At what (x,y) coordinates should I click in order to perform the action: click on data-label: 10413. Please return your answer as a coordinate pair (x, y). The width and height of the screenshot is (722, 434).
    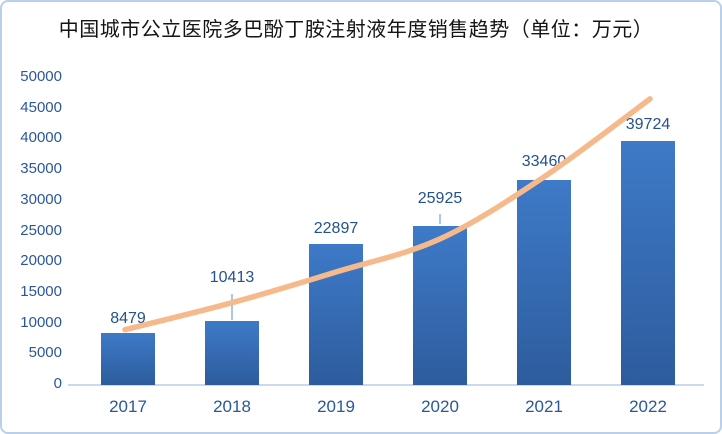
    Looking at the image, I should click on (232, 278).